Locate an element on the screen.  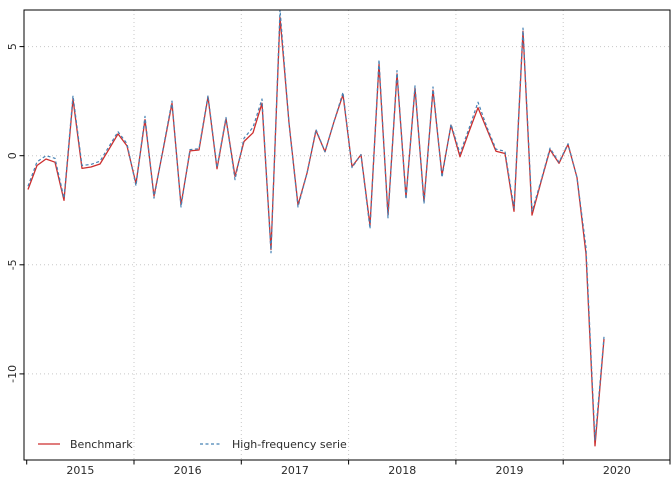
legend-high-frequency-label: High-frequency serie is located at coordinates (289, 444).